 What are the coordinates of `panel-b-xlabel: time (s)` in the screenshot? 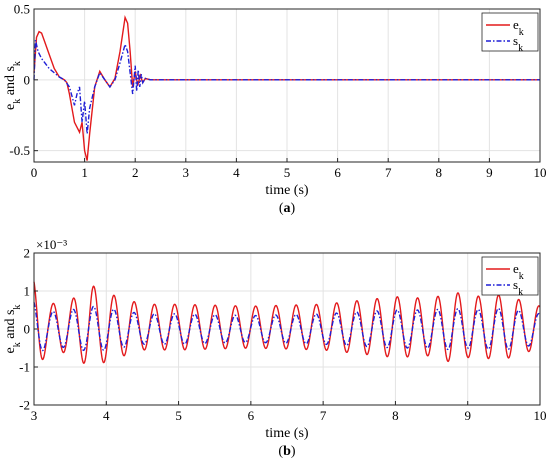 It's located at (286, 433).